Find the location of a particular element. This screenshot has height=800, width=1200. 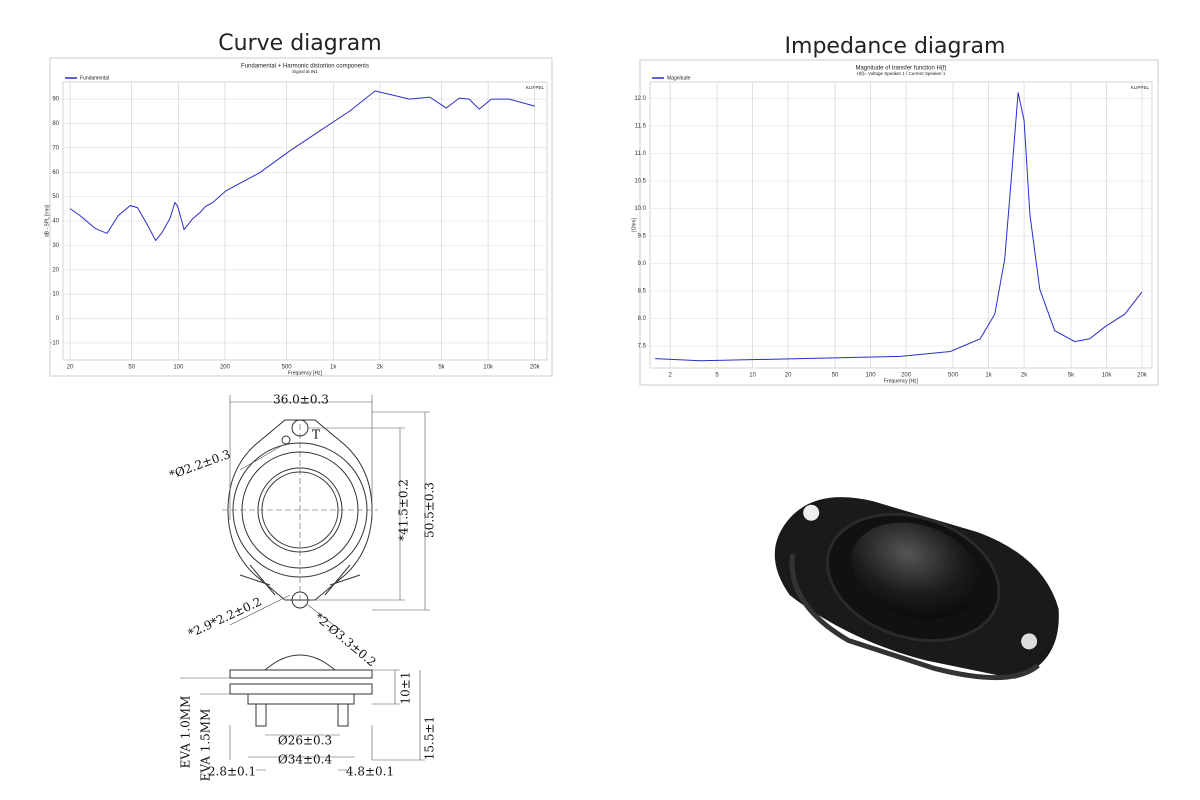

chart-title: Curve diagram is located at coordinates (299, 43).